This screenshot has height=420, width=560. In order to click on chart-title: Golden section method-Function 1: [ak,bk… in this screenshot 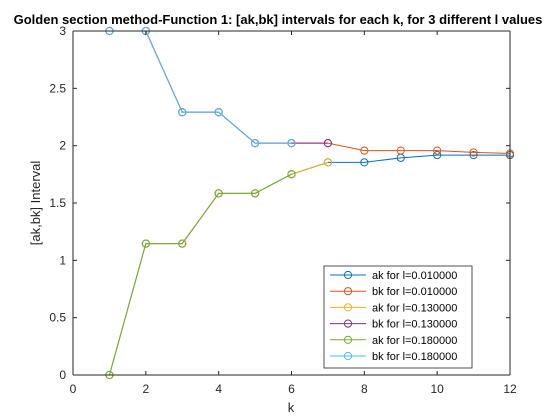, I will do `click(278, 19)`.